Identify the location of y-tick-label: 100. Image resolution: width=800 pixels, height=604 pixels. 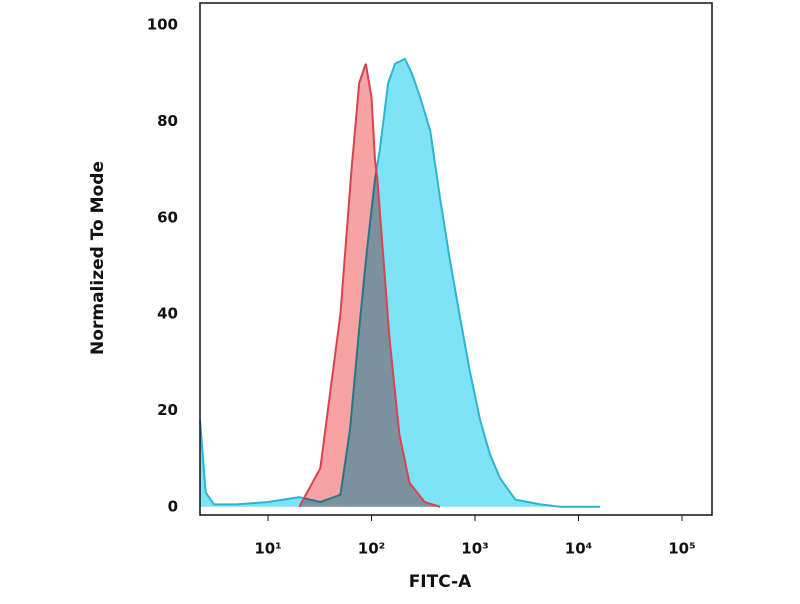
(162, 25).